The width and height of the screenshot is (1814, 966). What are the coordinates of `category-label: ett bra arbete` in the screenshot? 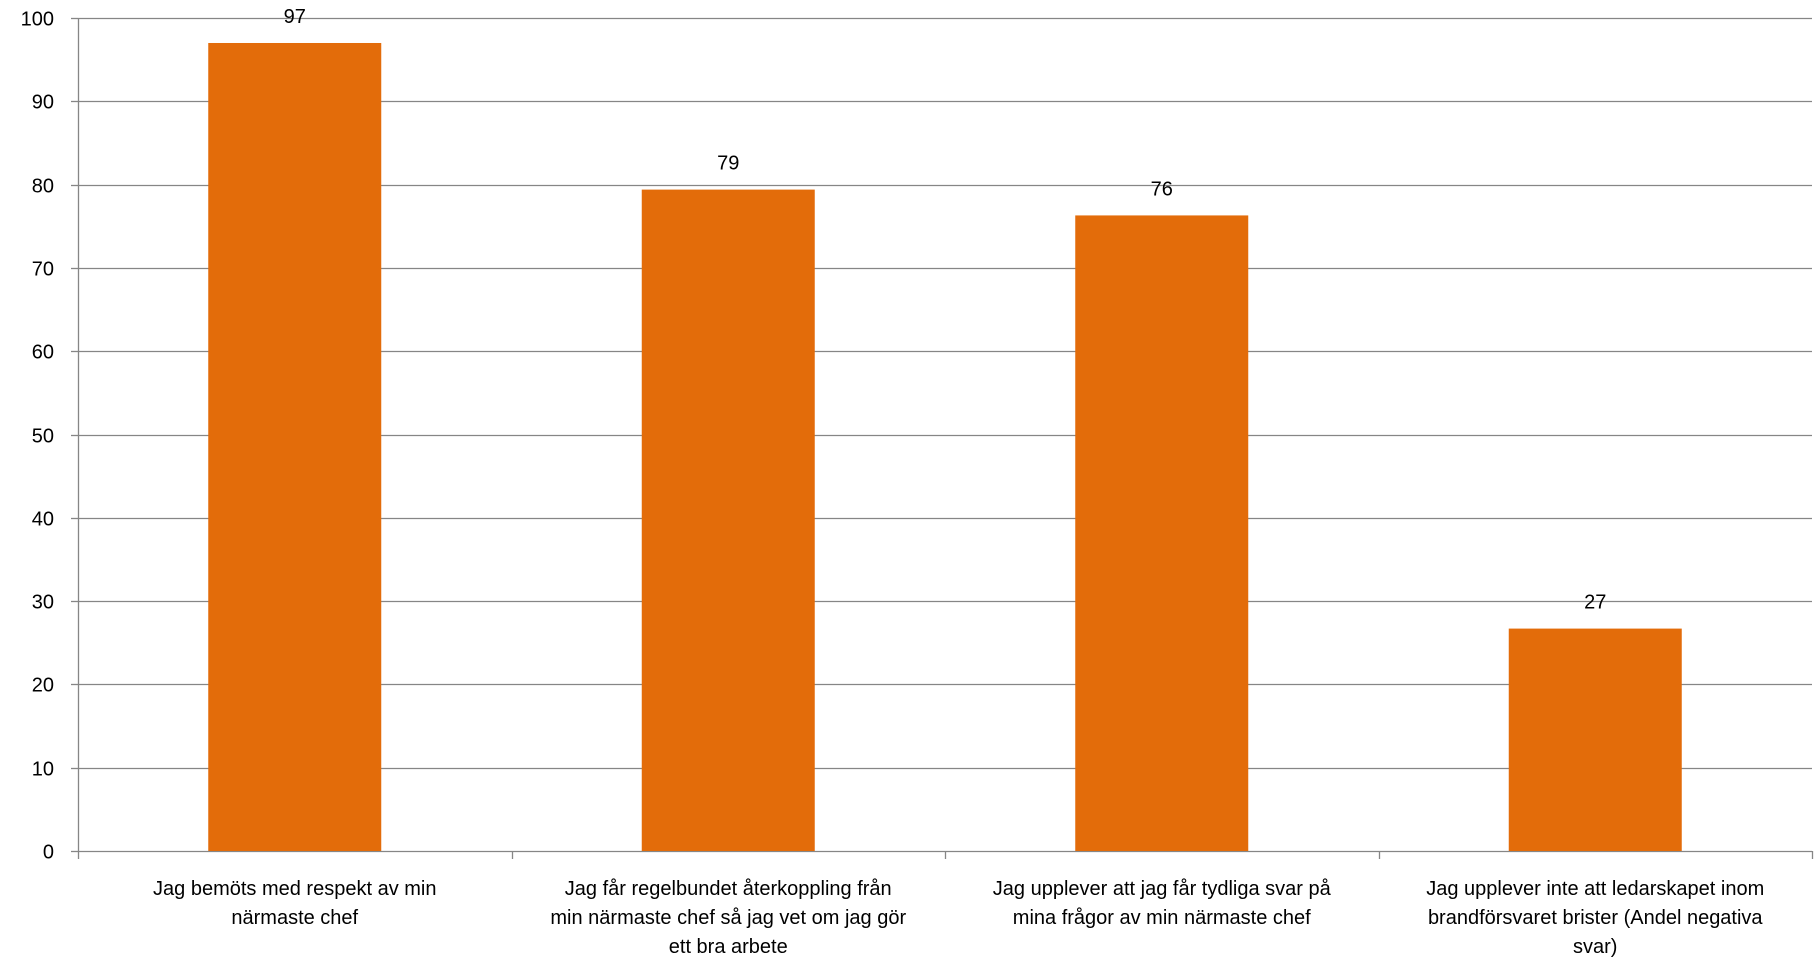 It's located at (728, 947).